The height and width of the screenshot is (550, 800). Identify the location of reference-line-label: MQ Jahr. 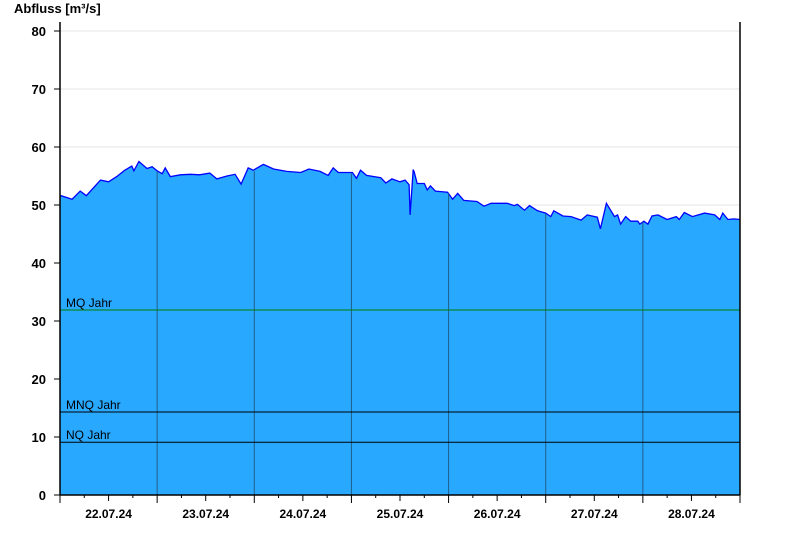
(89, 303).